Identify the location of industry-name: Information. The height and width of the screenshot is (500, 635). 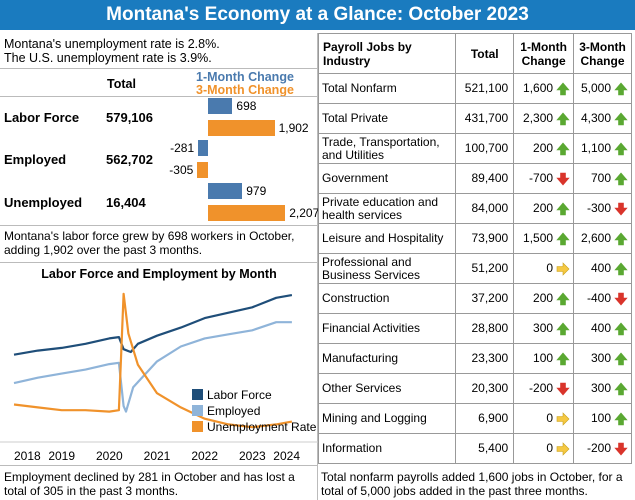
(387, 448).